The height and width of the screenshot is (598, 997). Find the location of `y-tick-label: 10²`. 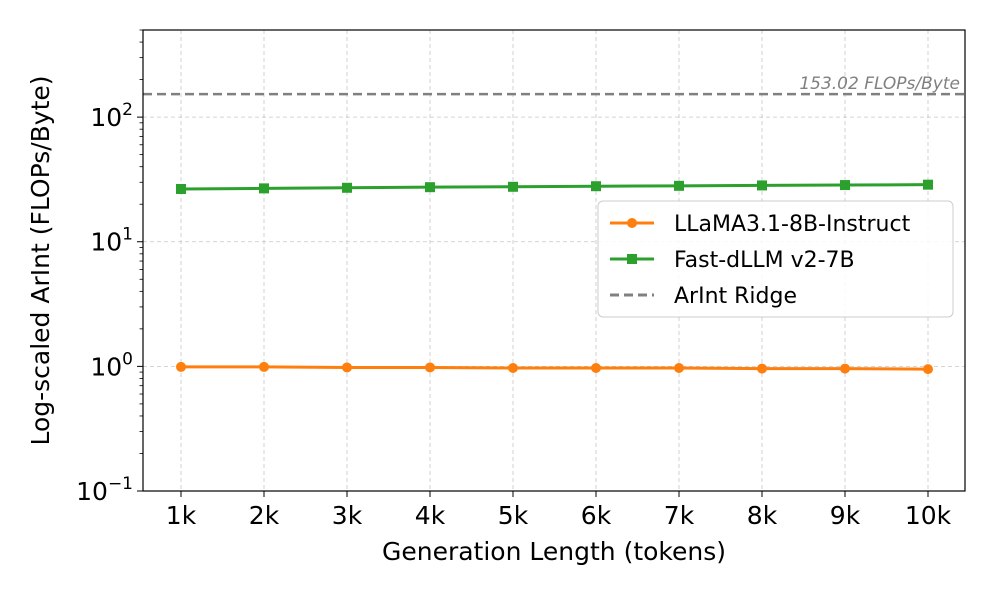

y-tick-label: 10² is located at coordinates (111, 116).